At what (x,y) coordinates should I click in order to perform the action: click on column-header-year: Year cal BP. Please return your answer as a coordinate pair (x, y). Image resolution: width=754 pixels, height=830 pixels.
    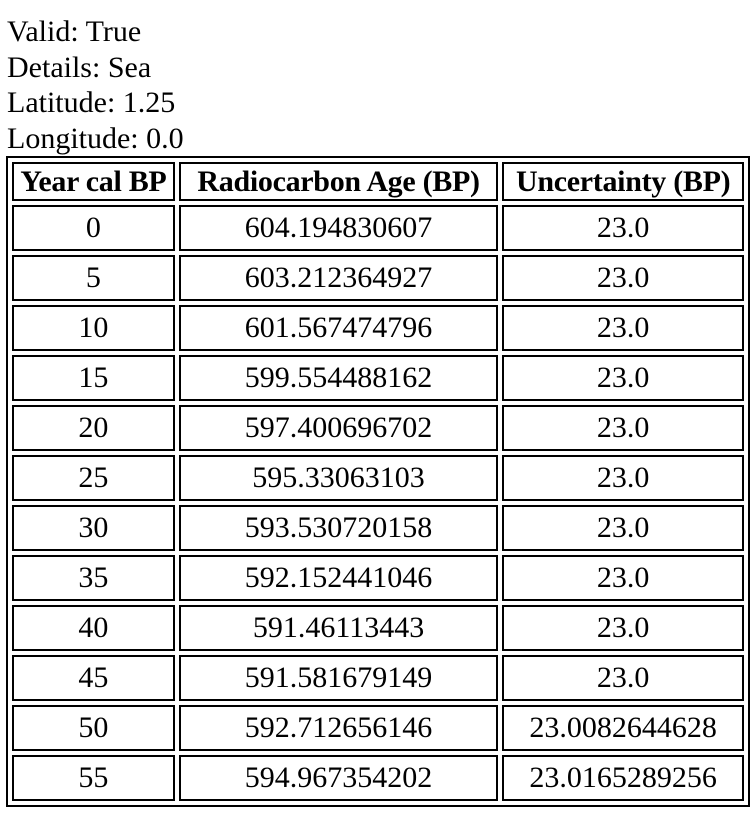
    Looking at the image, I should click on (93, 181).